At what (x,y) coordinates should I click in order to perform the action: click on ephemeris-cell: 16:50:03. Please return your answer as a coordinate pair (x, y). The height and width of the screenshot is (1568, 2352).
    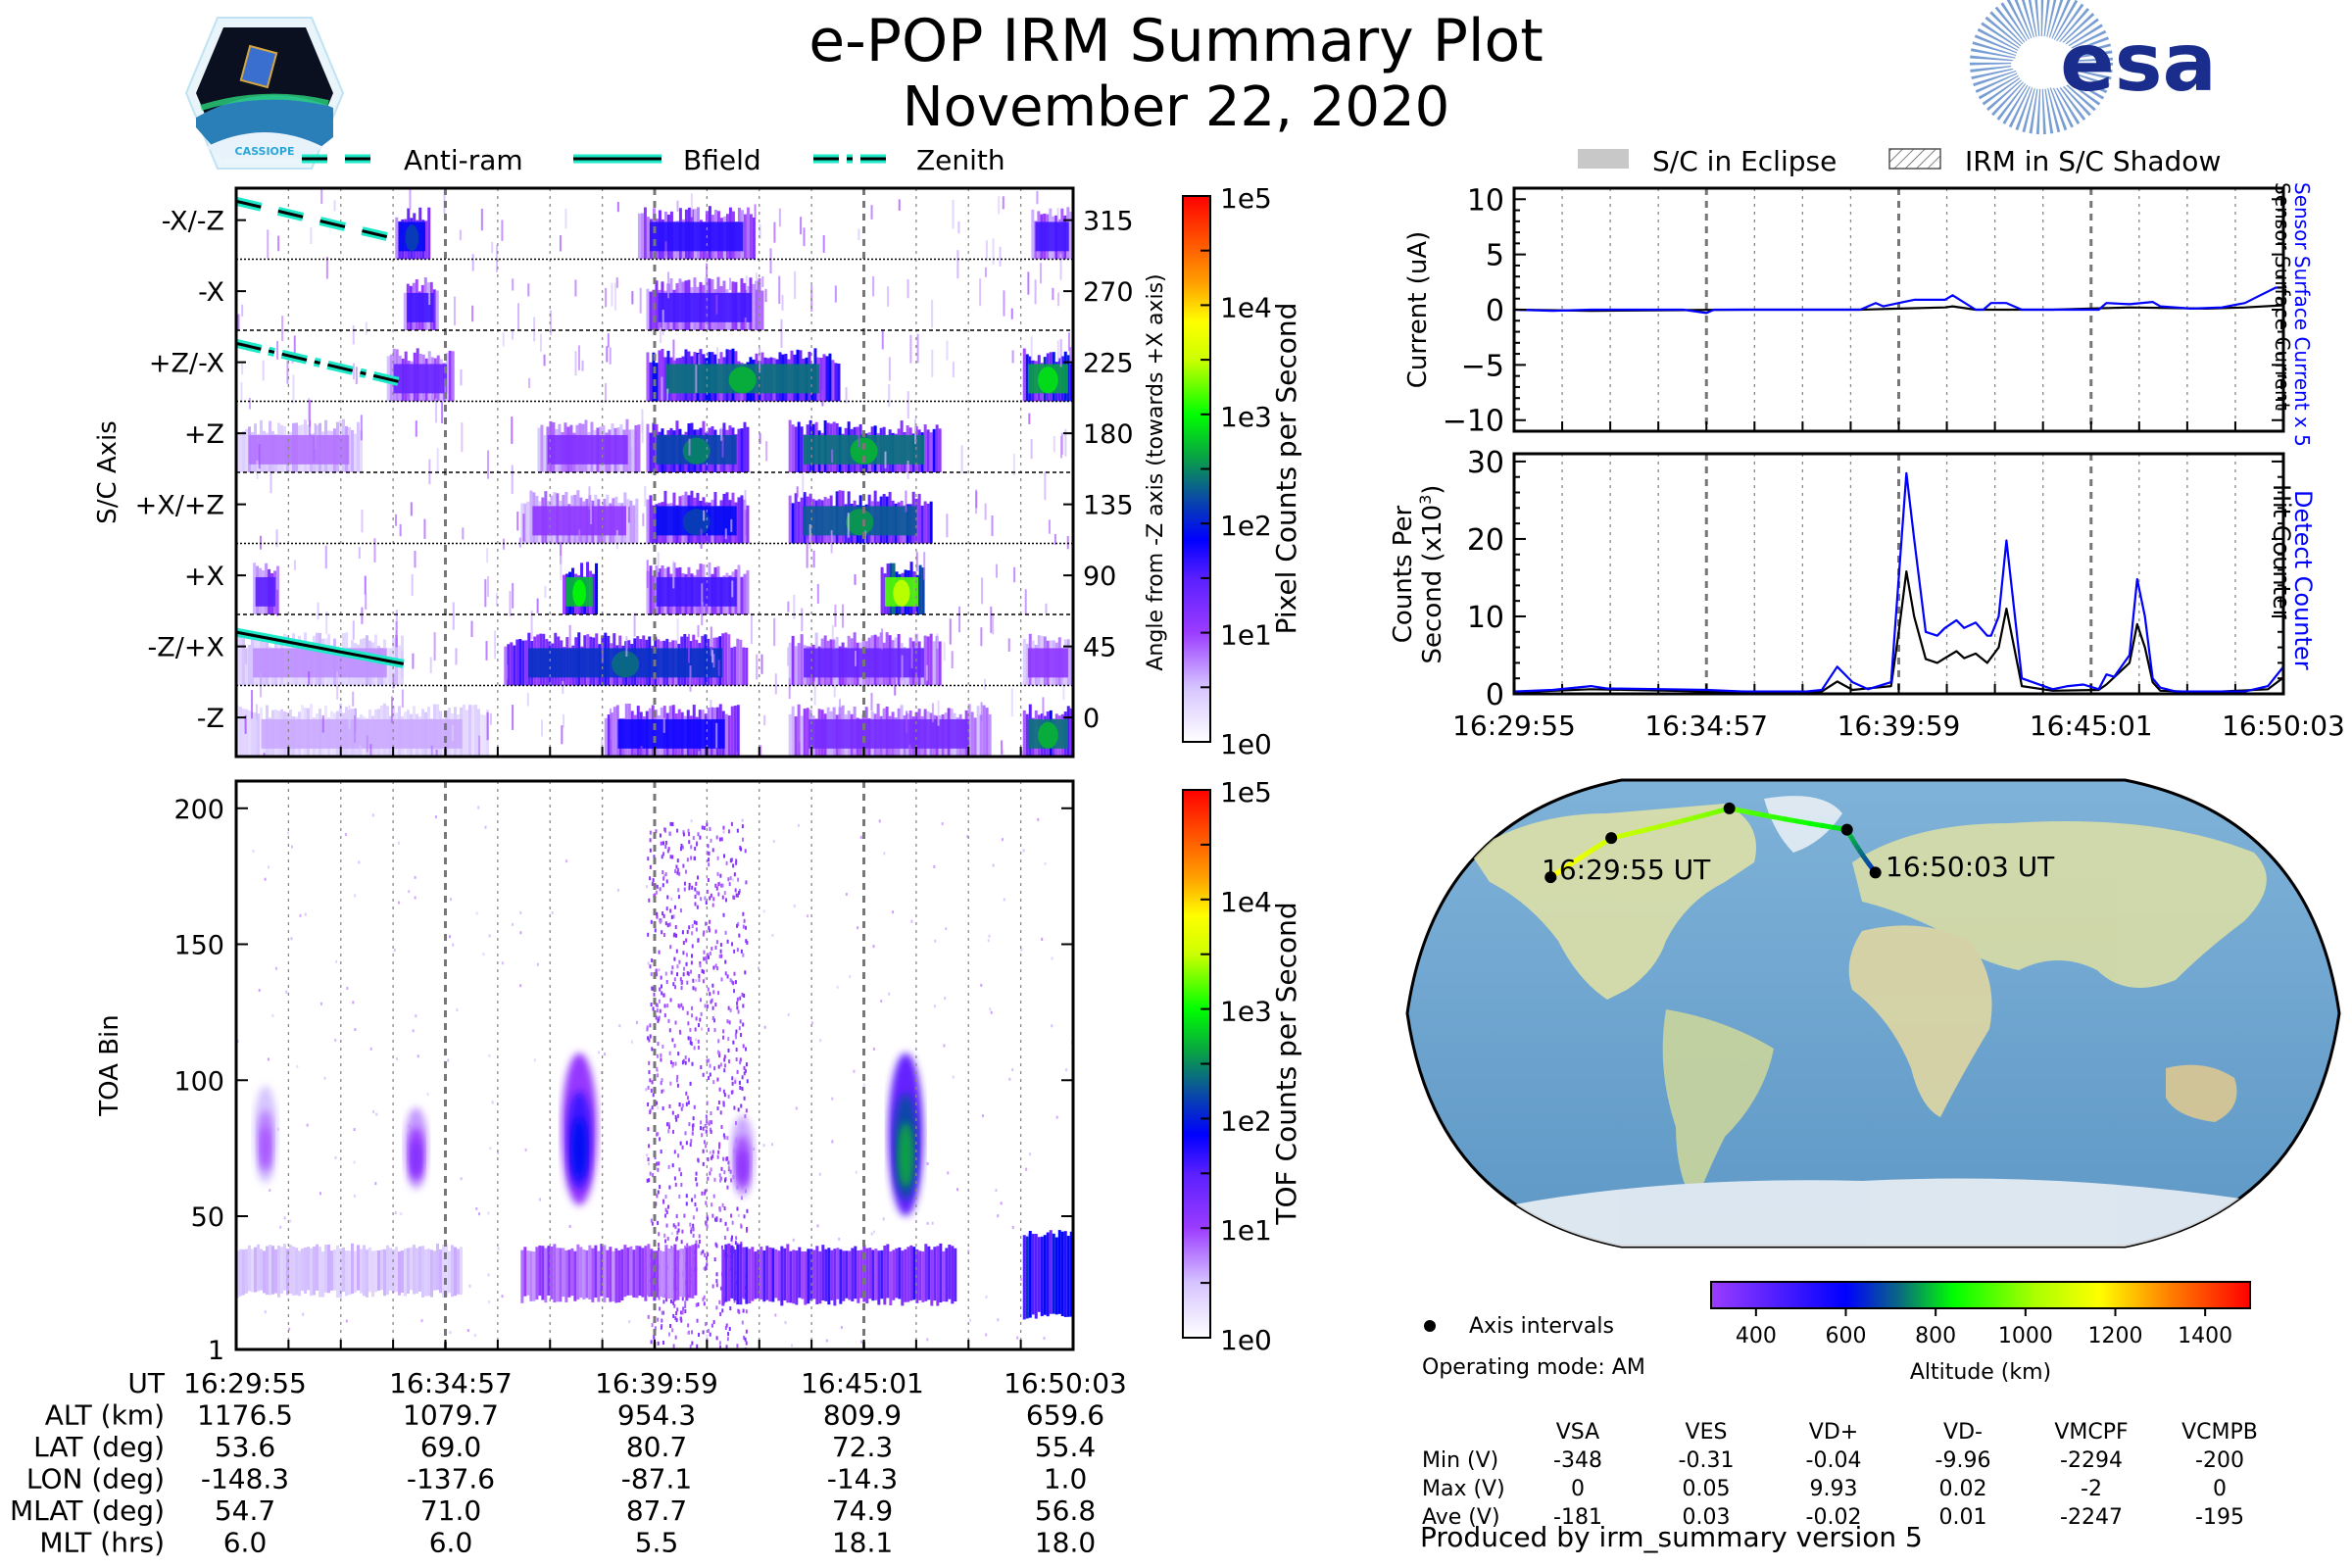
    Looking at the image, I should click on (1065, 1383).